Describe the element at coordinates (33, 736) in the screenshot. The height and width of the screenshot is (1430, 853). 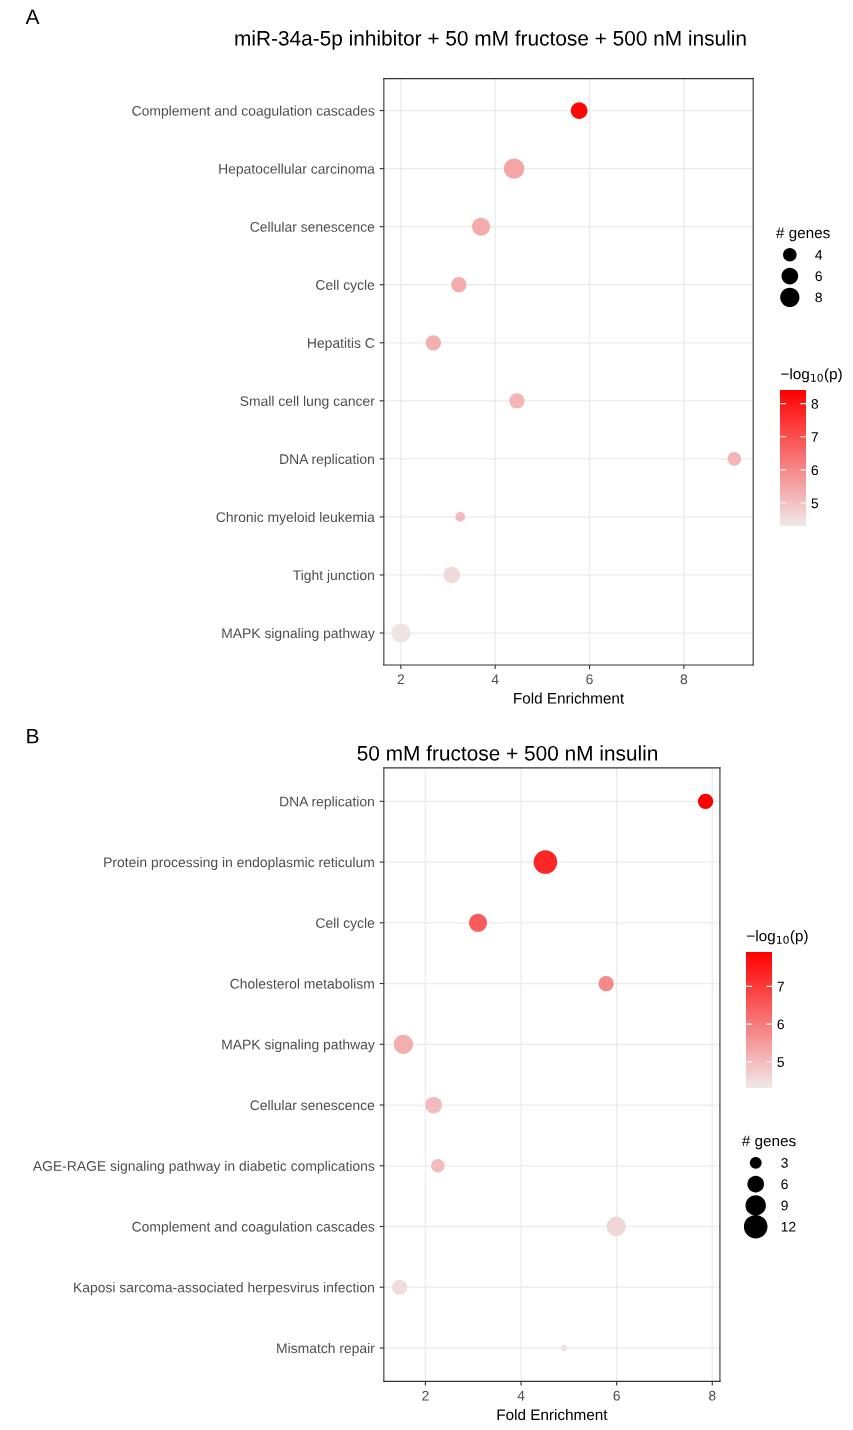
I see `text: B` at that location.